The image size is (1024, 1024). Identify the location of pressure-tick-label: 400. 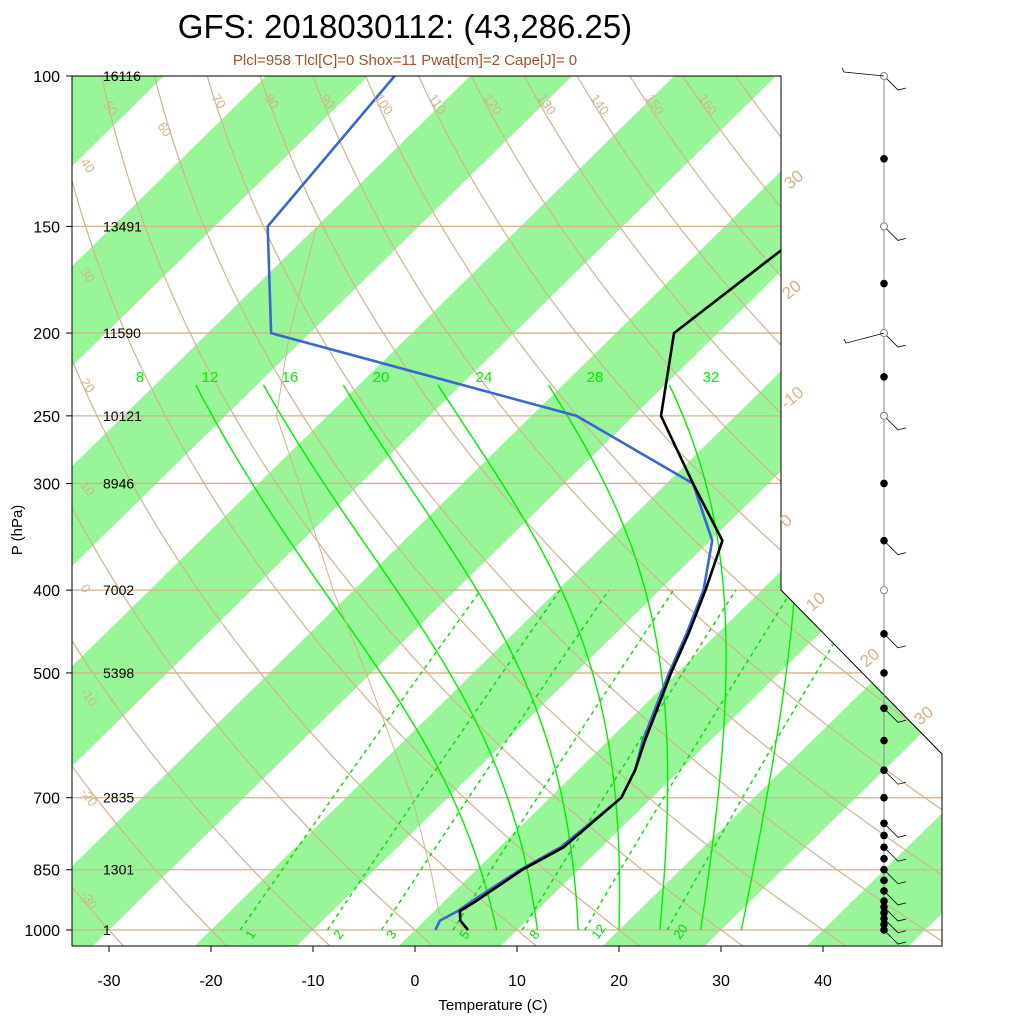
(46, 591).